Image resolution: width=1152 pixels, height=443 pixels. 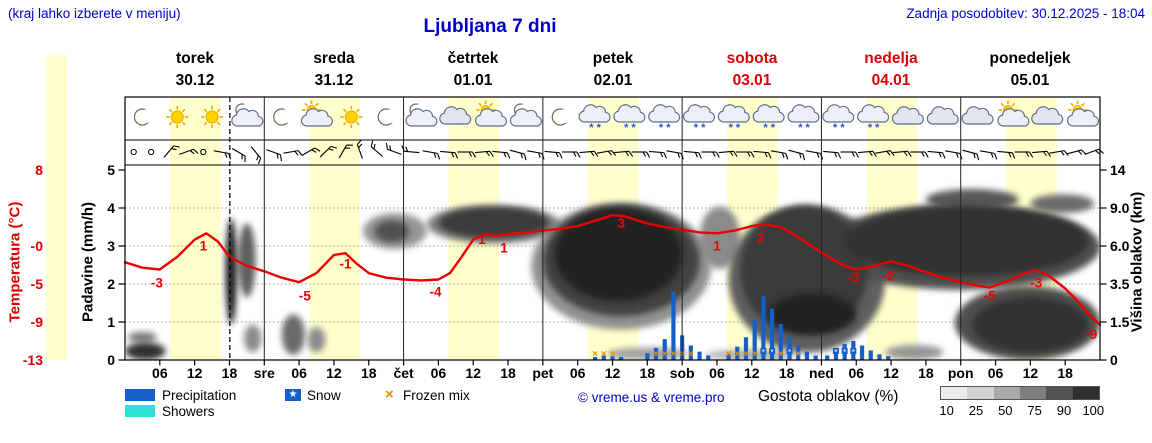 I want to click on day-name-sreda: sreda, so click(x=334, y=58).